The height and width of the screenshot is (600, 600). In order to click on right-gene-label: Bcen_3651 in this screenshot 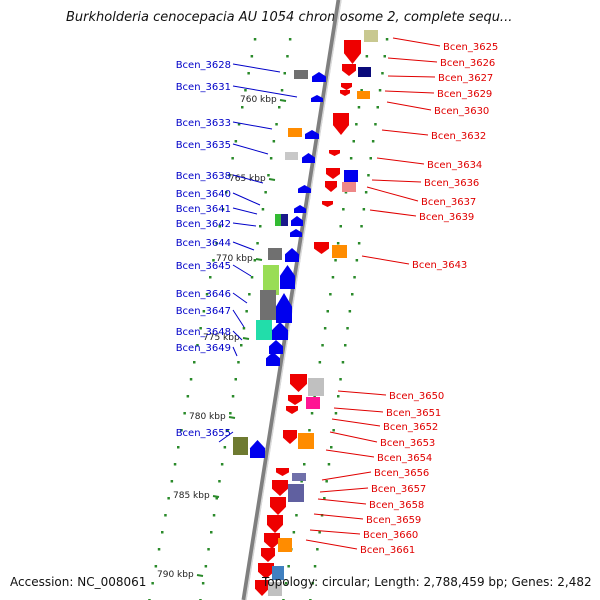, I will do `click(413, 413)`.